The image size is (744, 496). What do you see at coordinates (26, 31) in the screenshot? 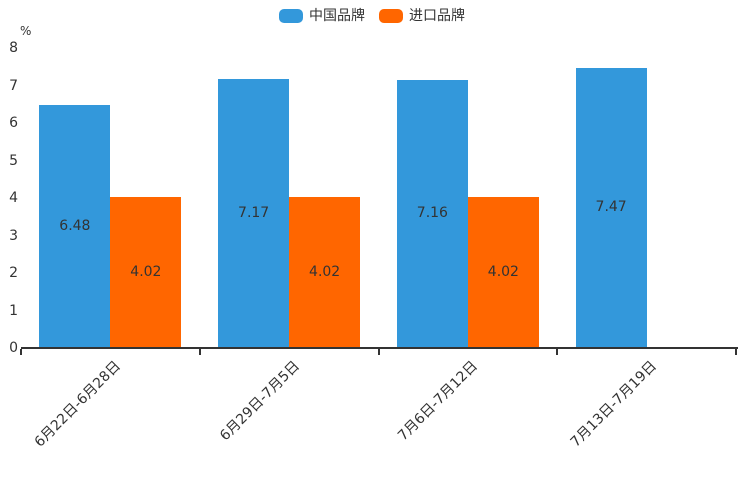
I see `y-axis-unit-label: %` at bounding box center [26, 31].